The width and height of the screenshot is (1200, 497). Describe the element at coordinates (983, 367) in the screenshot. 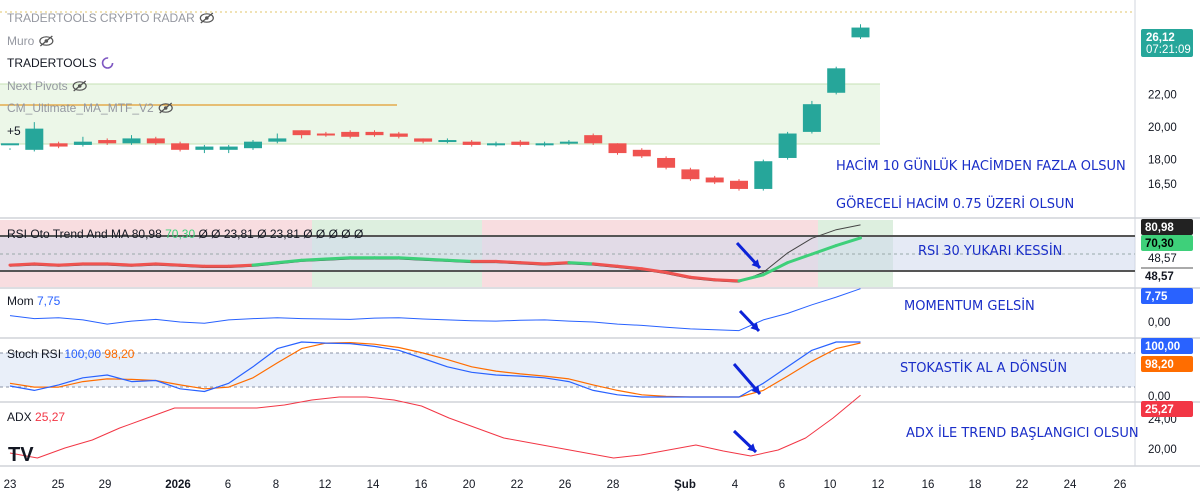

I see `annotation-stoch: STOKASTİK AL A DÖNSÜN` at that location.